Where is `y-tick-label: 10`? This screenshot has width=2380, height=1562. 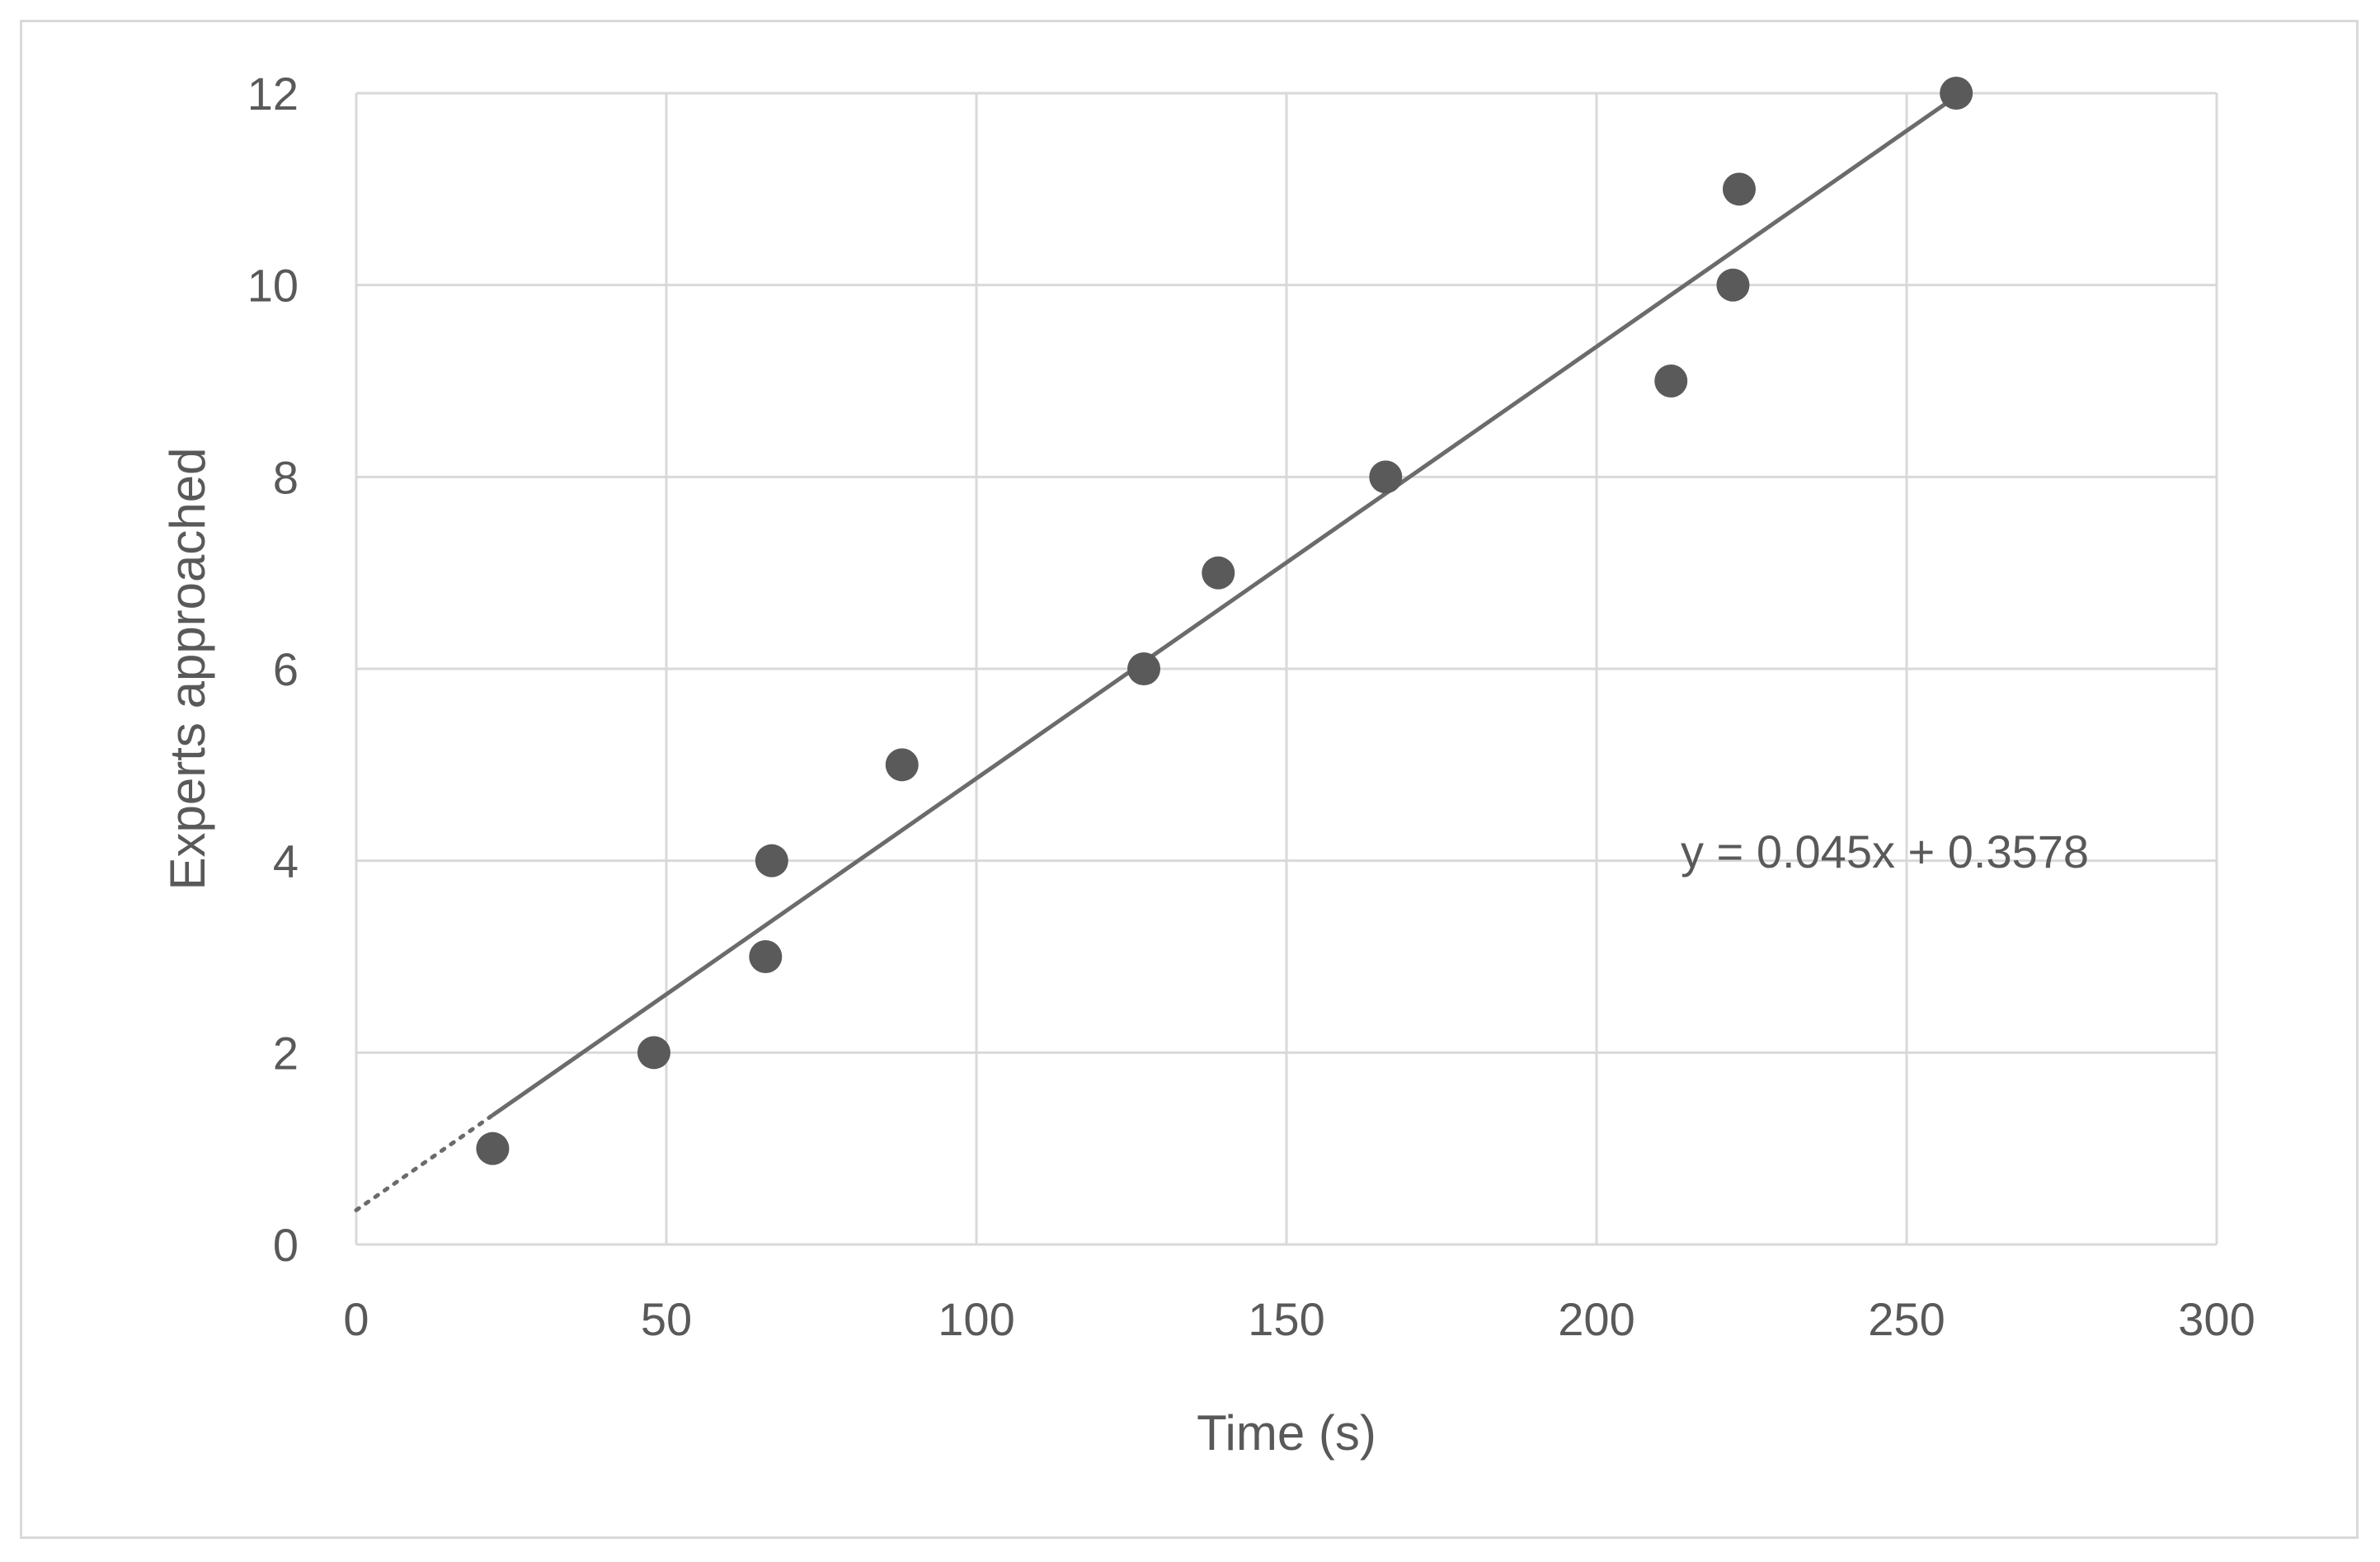 y-tick-label: 10 is located at coordinates (273, 286).